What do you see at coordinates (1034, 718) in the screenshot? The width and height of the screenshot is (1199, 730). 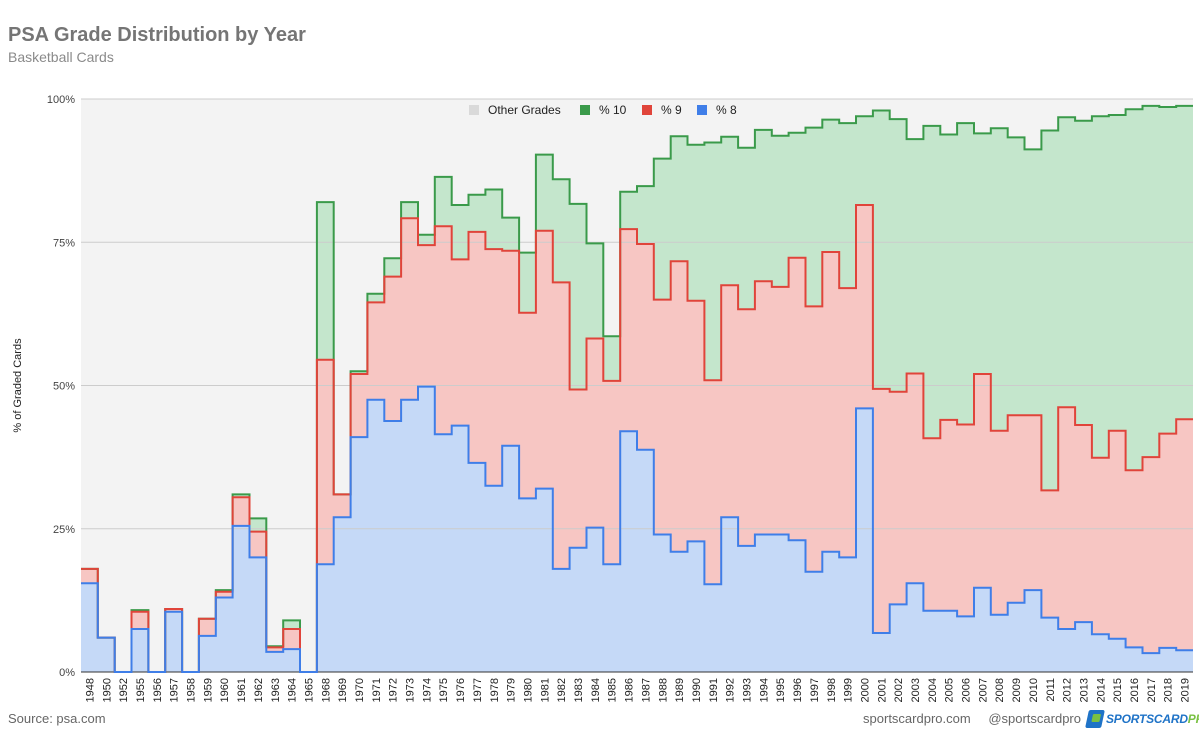 I see `twitter-handle: @sportscardpro` at bounding box center [1034, 718].